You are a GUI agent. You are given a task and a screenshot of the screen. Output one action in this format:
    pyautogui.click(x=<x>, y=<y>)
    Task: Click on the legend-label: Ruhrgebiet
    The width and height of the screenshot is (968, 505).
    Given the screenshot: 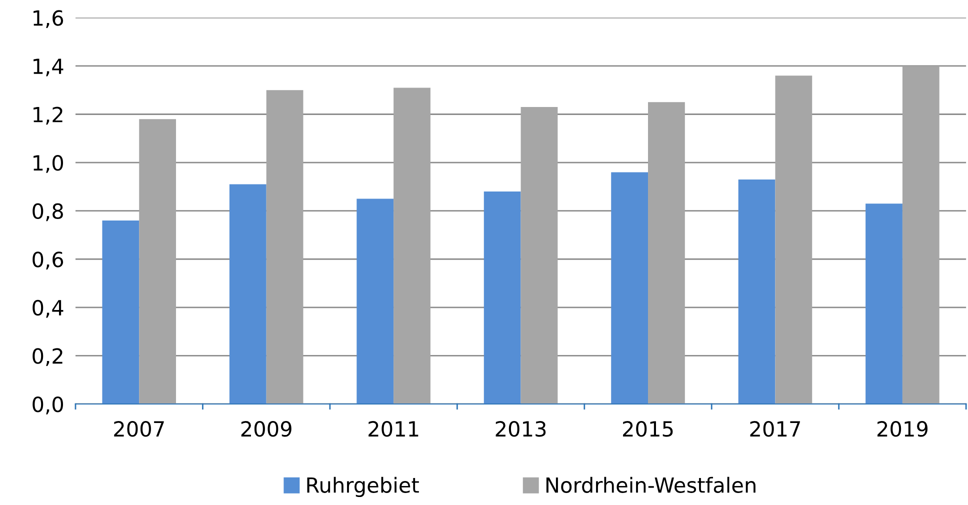 What is the action you would take?
    pyautogui.click(x=363, y=486)
    